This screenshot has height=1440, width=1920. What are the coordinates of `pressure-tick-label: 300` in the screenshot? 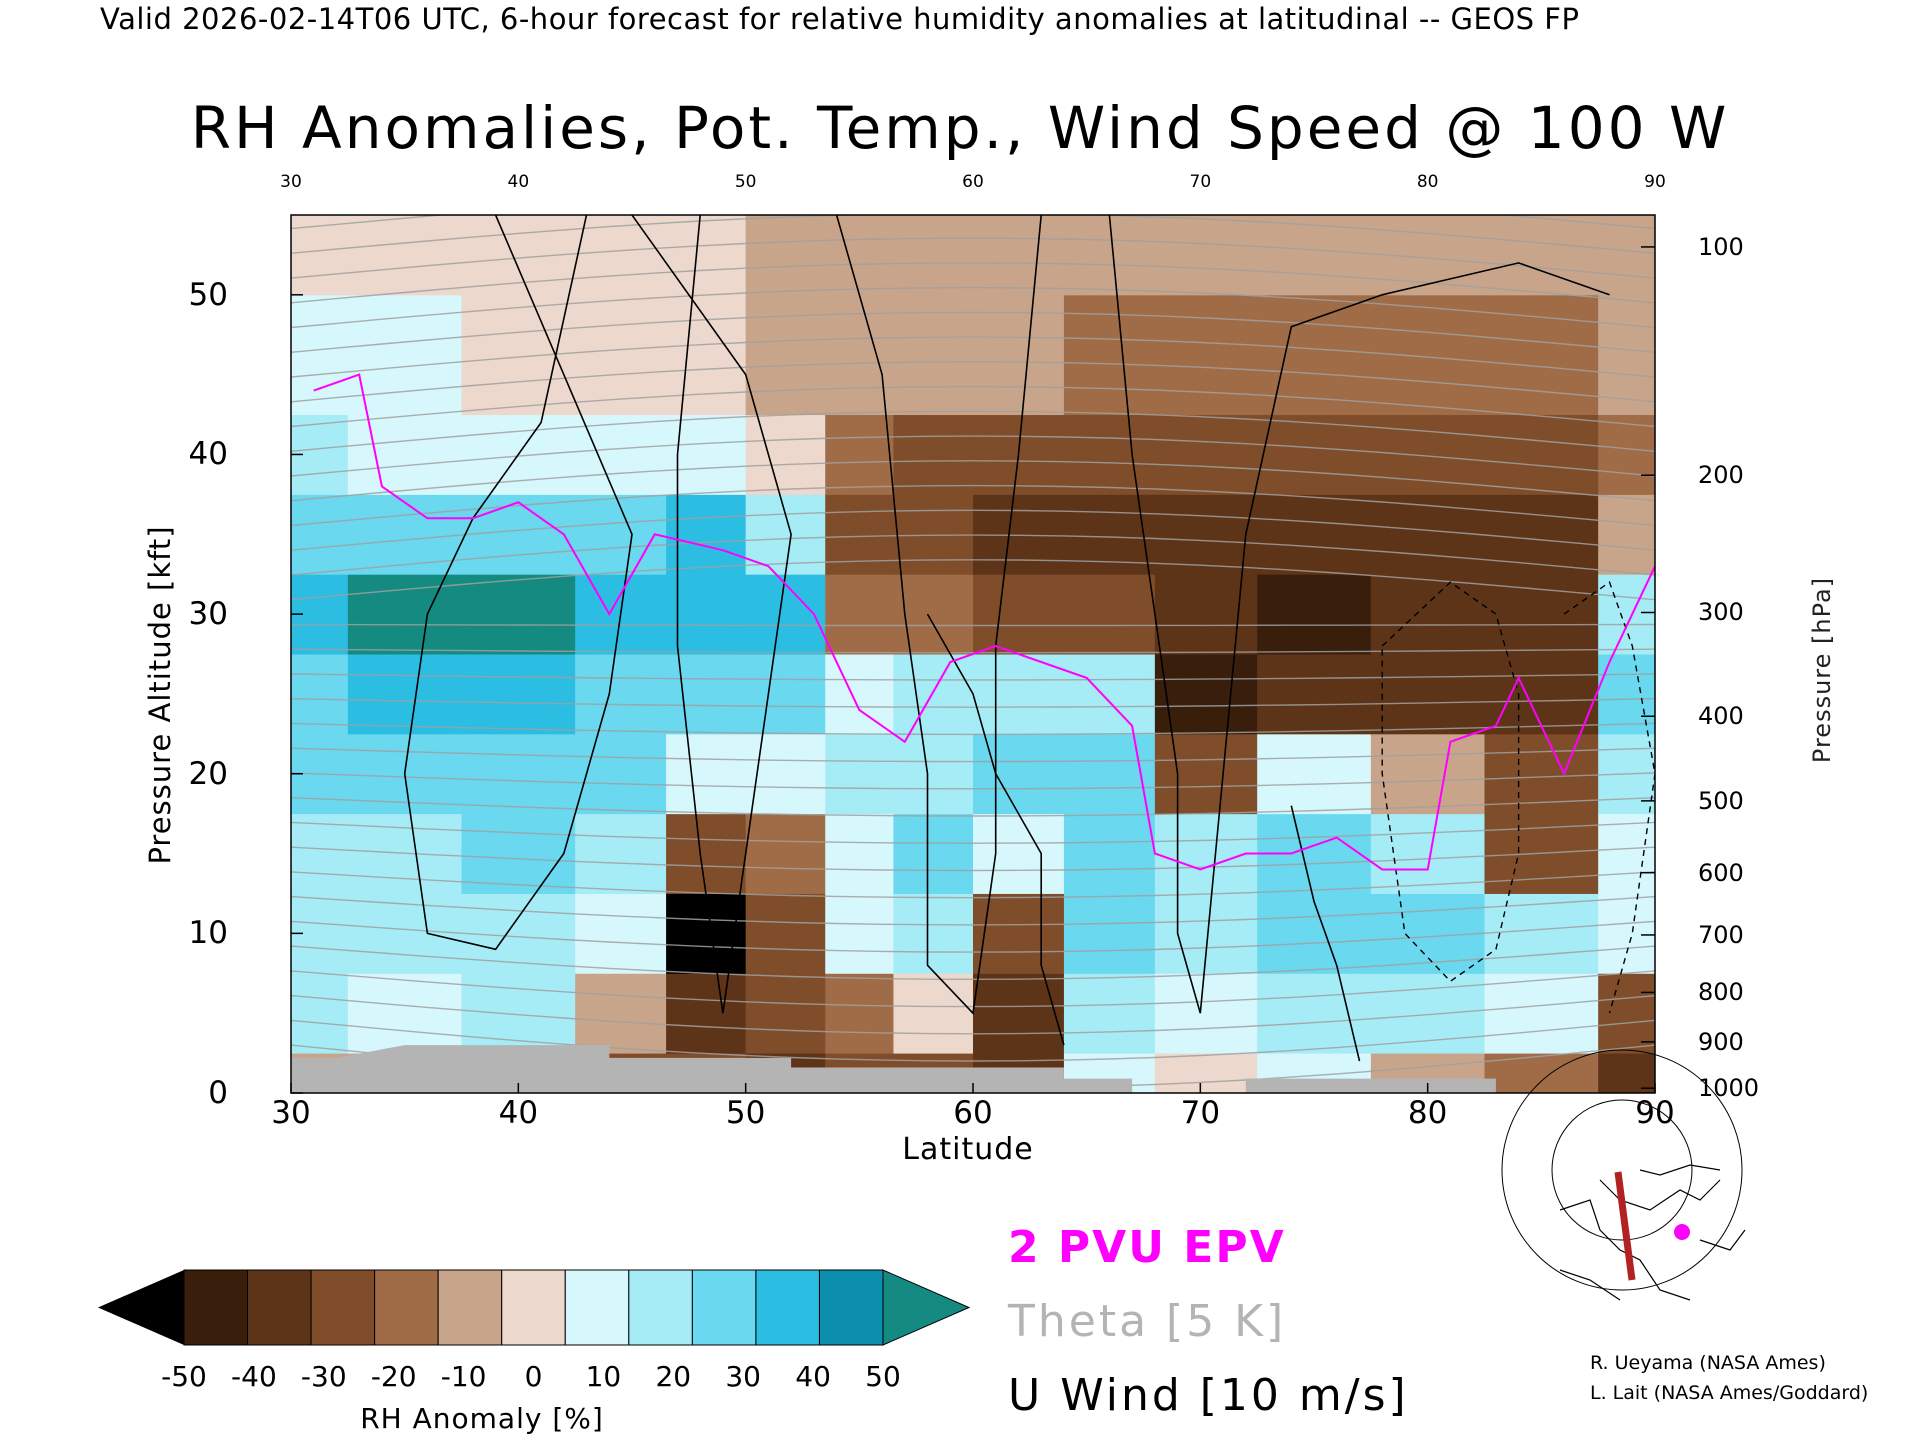 It's located at (1721, 612).